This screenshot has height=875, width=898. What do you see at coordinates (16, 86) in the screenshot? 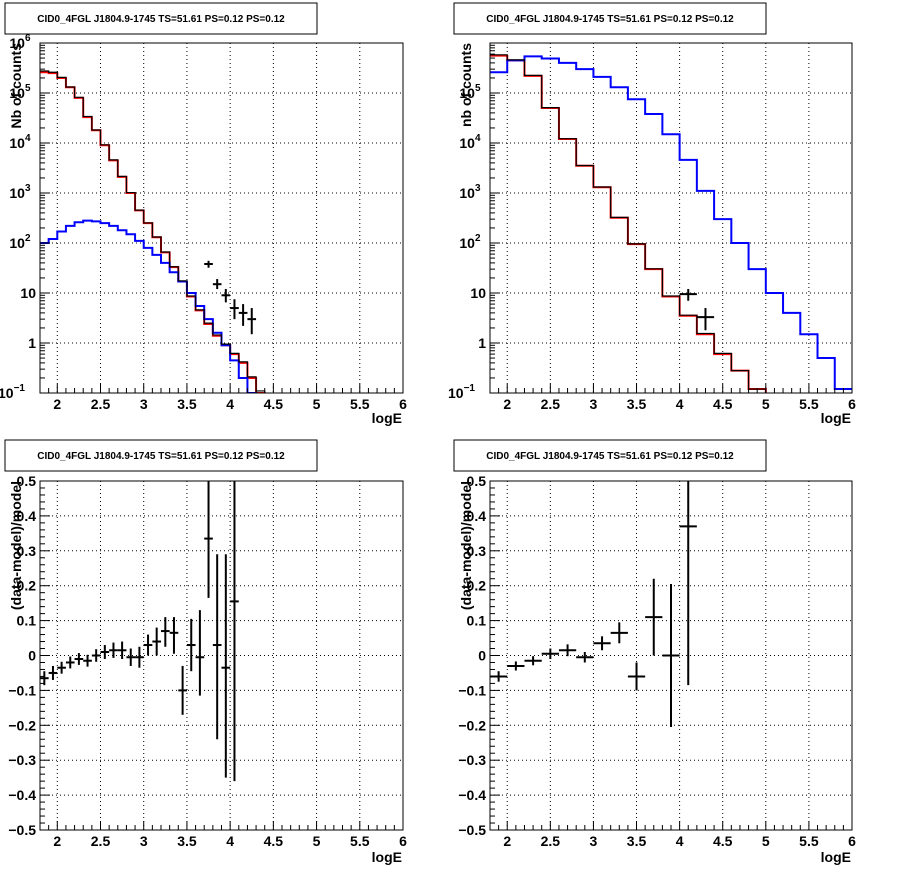
I see `y-axis-title: Nb of counts` at bounding box center [16, 86].